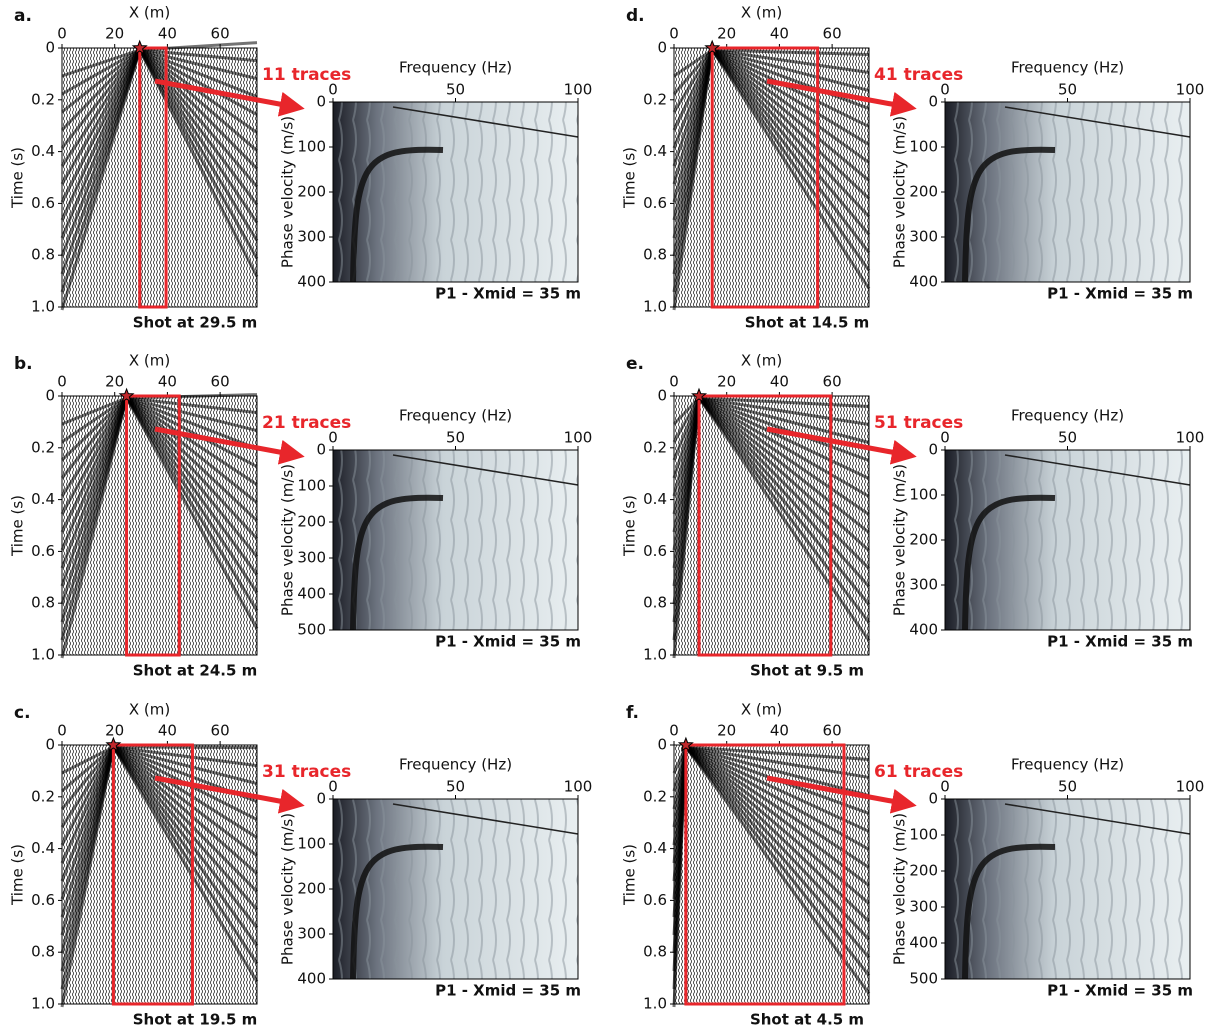  What do you see at coordinates (22, 713) in the screenshot?
I see `panel-label: c.` at bounding box center [22, 713].